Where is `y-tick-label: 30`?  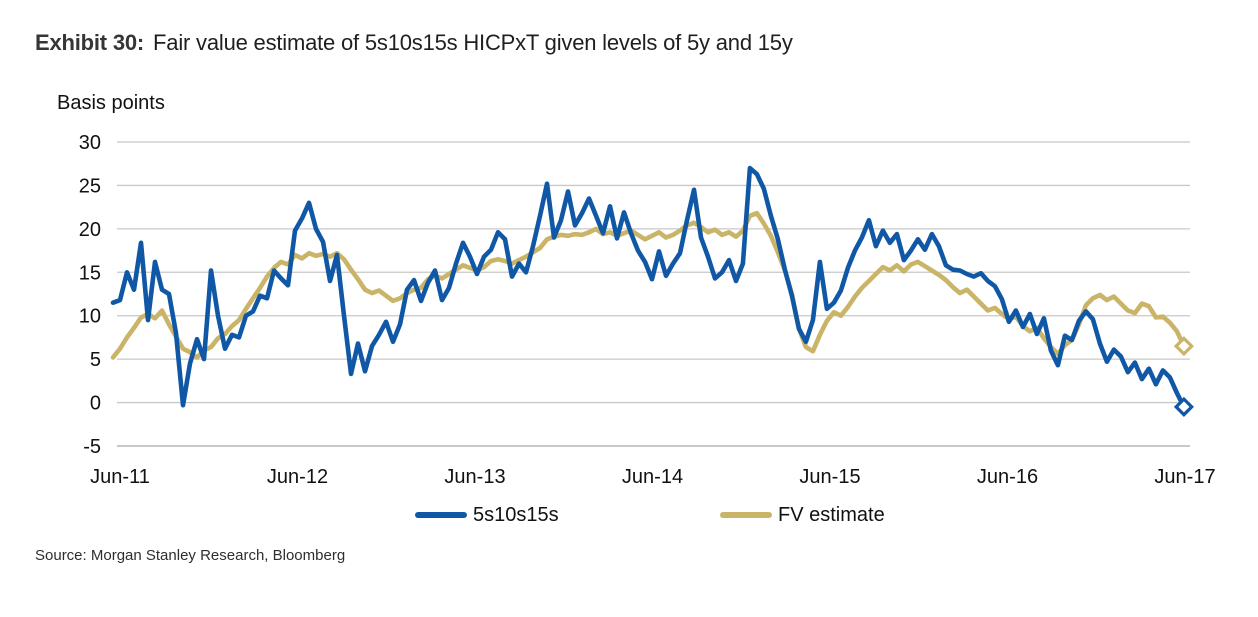
y-tick-label: 30 is located at coordinates (90, 143).